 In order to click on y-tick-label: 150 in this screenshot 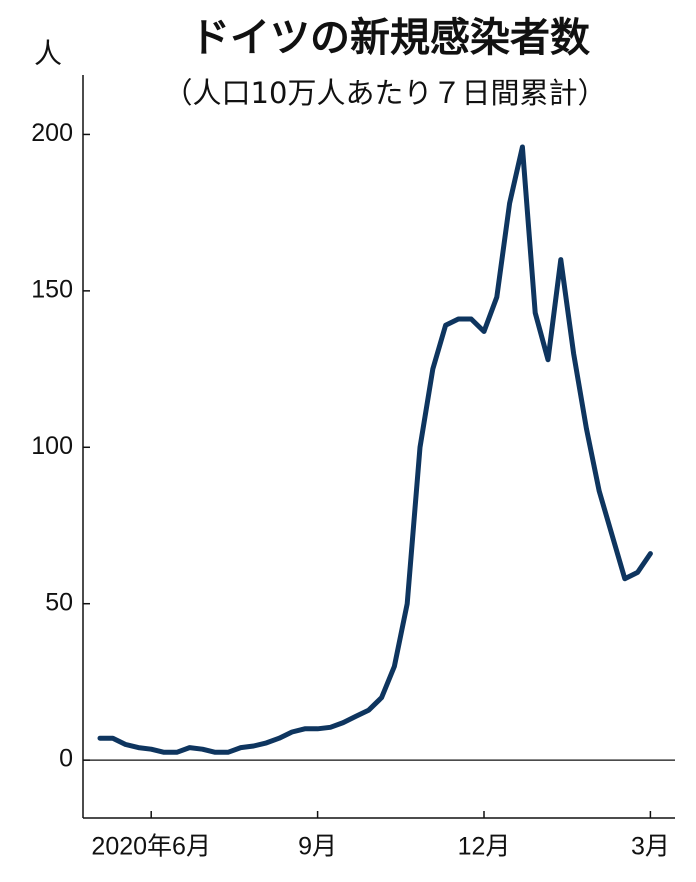, I will do `click(52, 289)`.